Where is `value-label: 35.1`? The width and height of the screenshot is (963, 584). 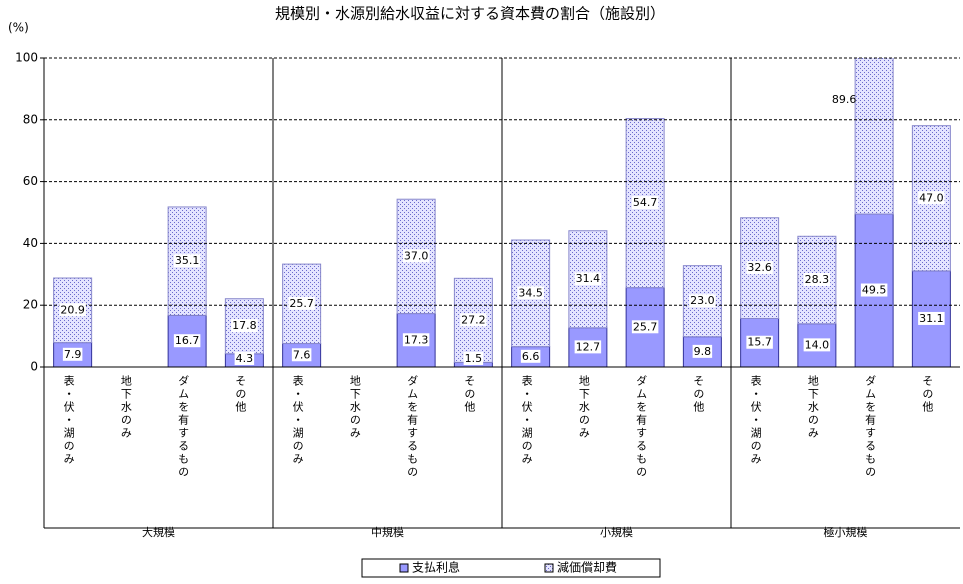 value-label: 35.1 is located at coordinates (187, 260).